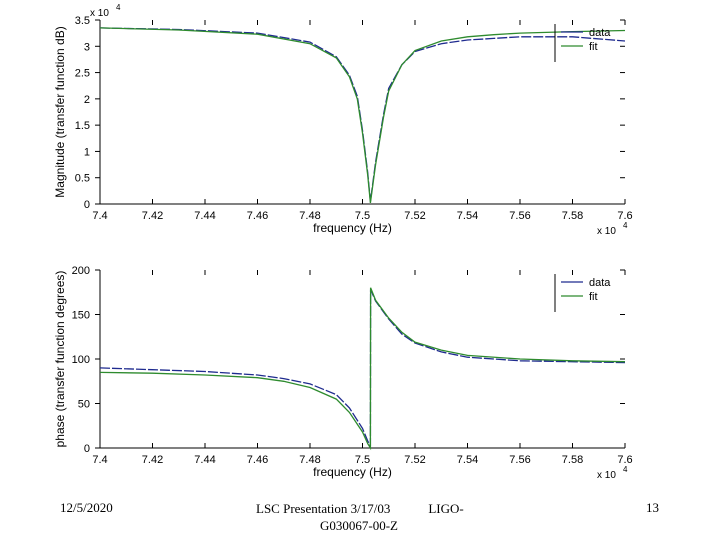  What do you see at coordinates (81, 360) in the screenshot?
I see `chart2-y-tick-label: 100` at bounding box center [81, 360].